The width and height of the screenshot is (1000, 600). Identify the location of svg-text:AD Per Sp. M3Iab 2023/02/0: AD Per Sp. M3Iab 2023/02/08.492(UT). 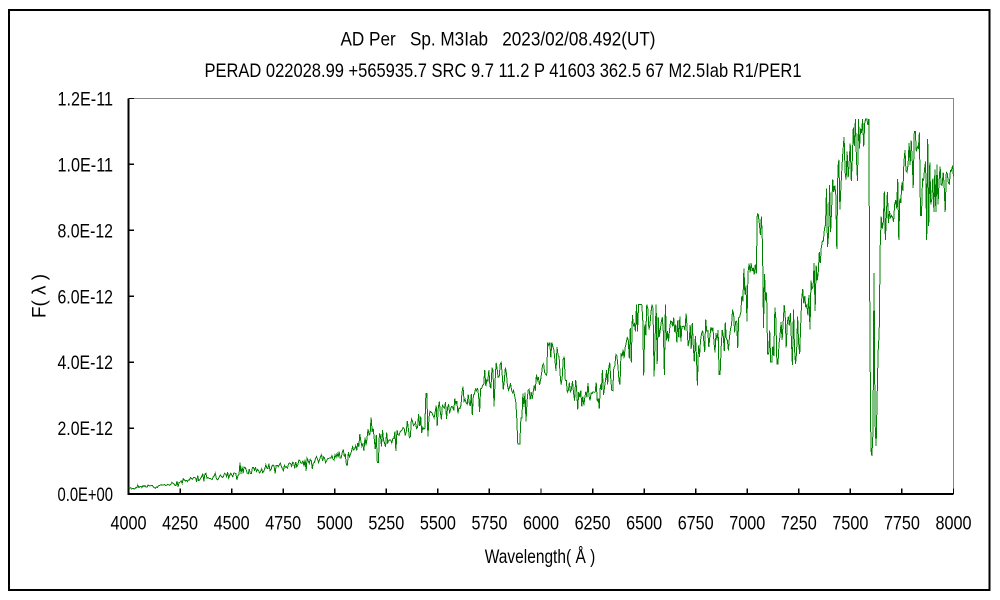
(498, 40).